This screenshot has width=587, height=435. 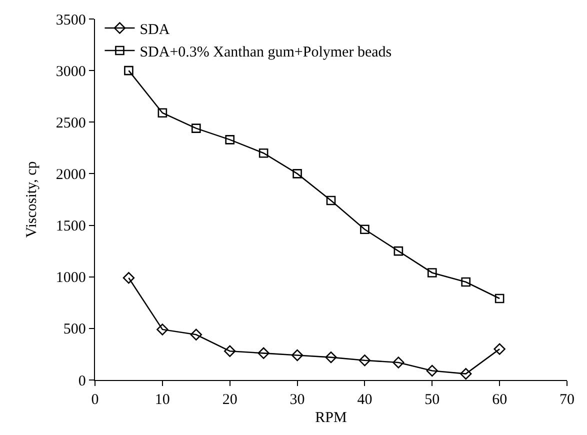 What do you see at coordinates (500, 400) in the screenshot?
I see `x-tick-label: 60` at bounding box center [500, 400].